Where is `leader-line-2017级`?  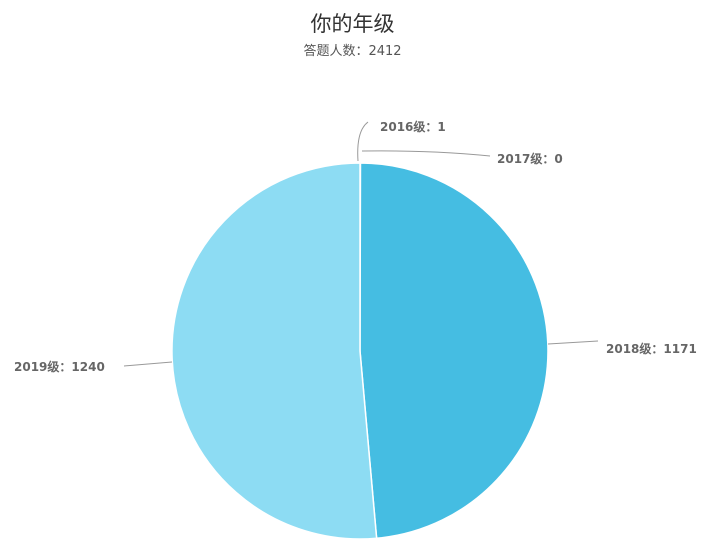
leader-line-2017级 is located at coordinates (426, 153).